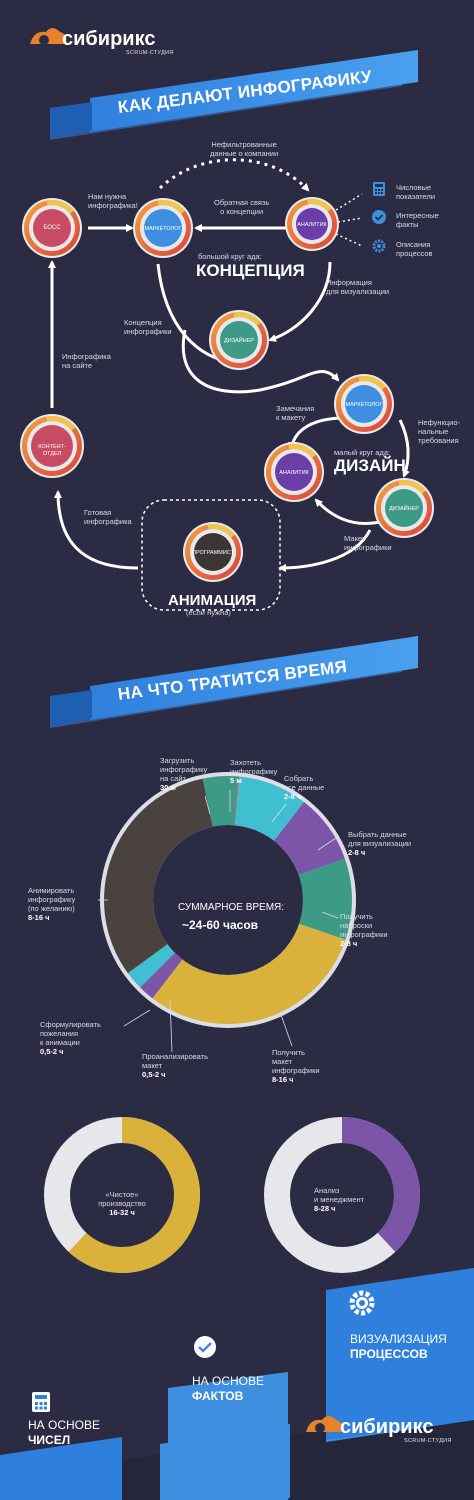  Describe the element at coordinates (234, 682) in the screenshot. I see `ribbon-section2` at that location.